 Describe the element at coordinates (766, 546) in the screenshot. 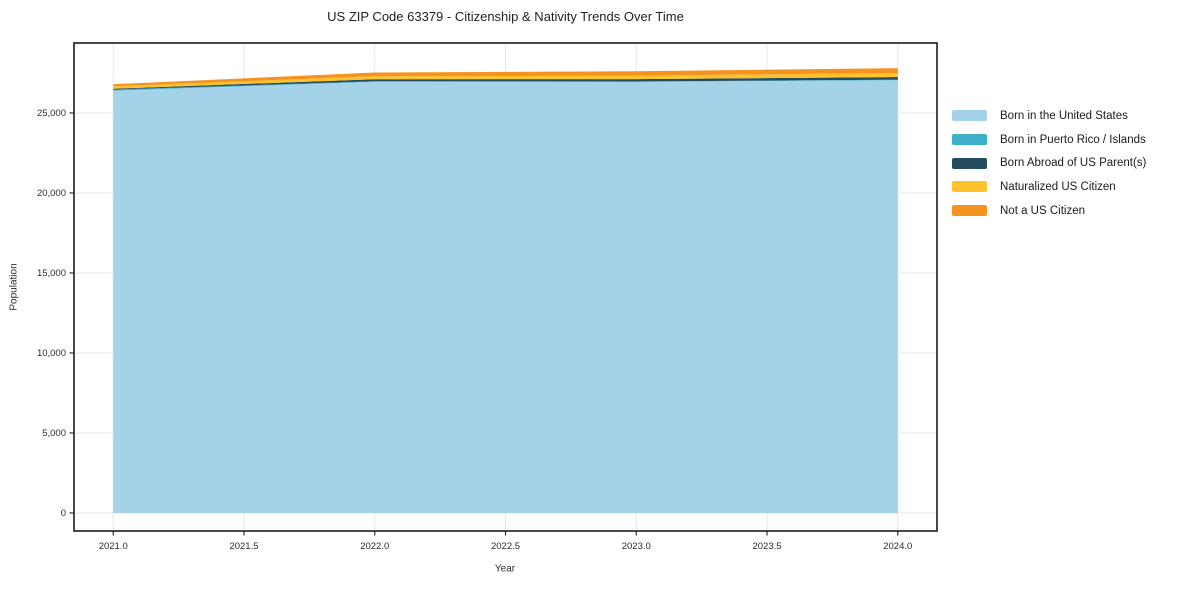

I see `x-tick-label: 2023.5` at that location.